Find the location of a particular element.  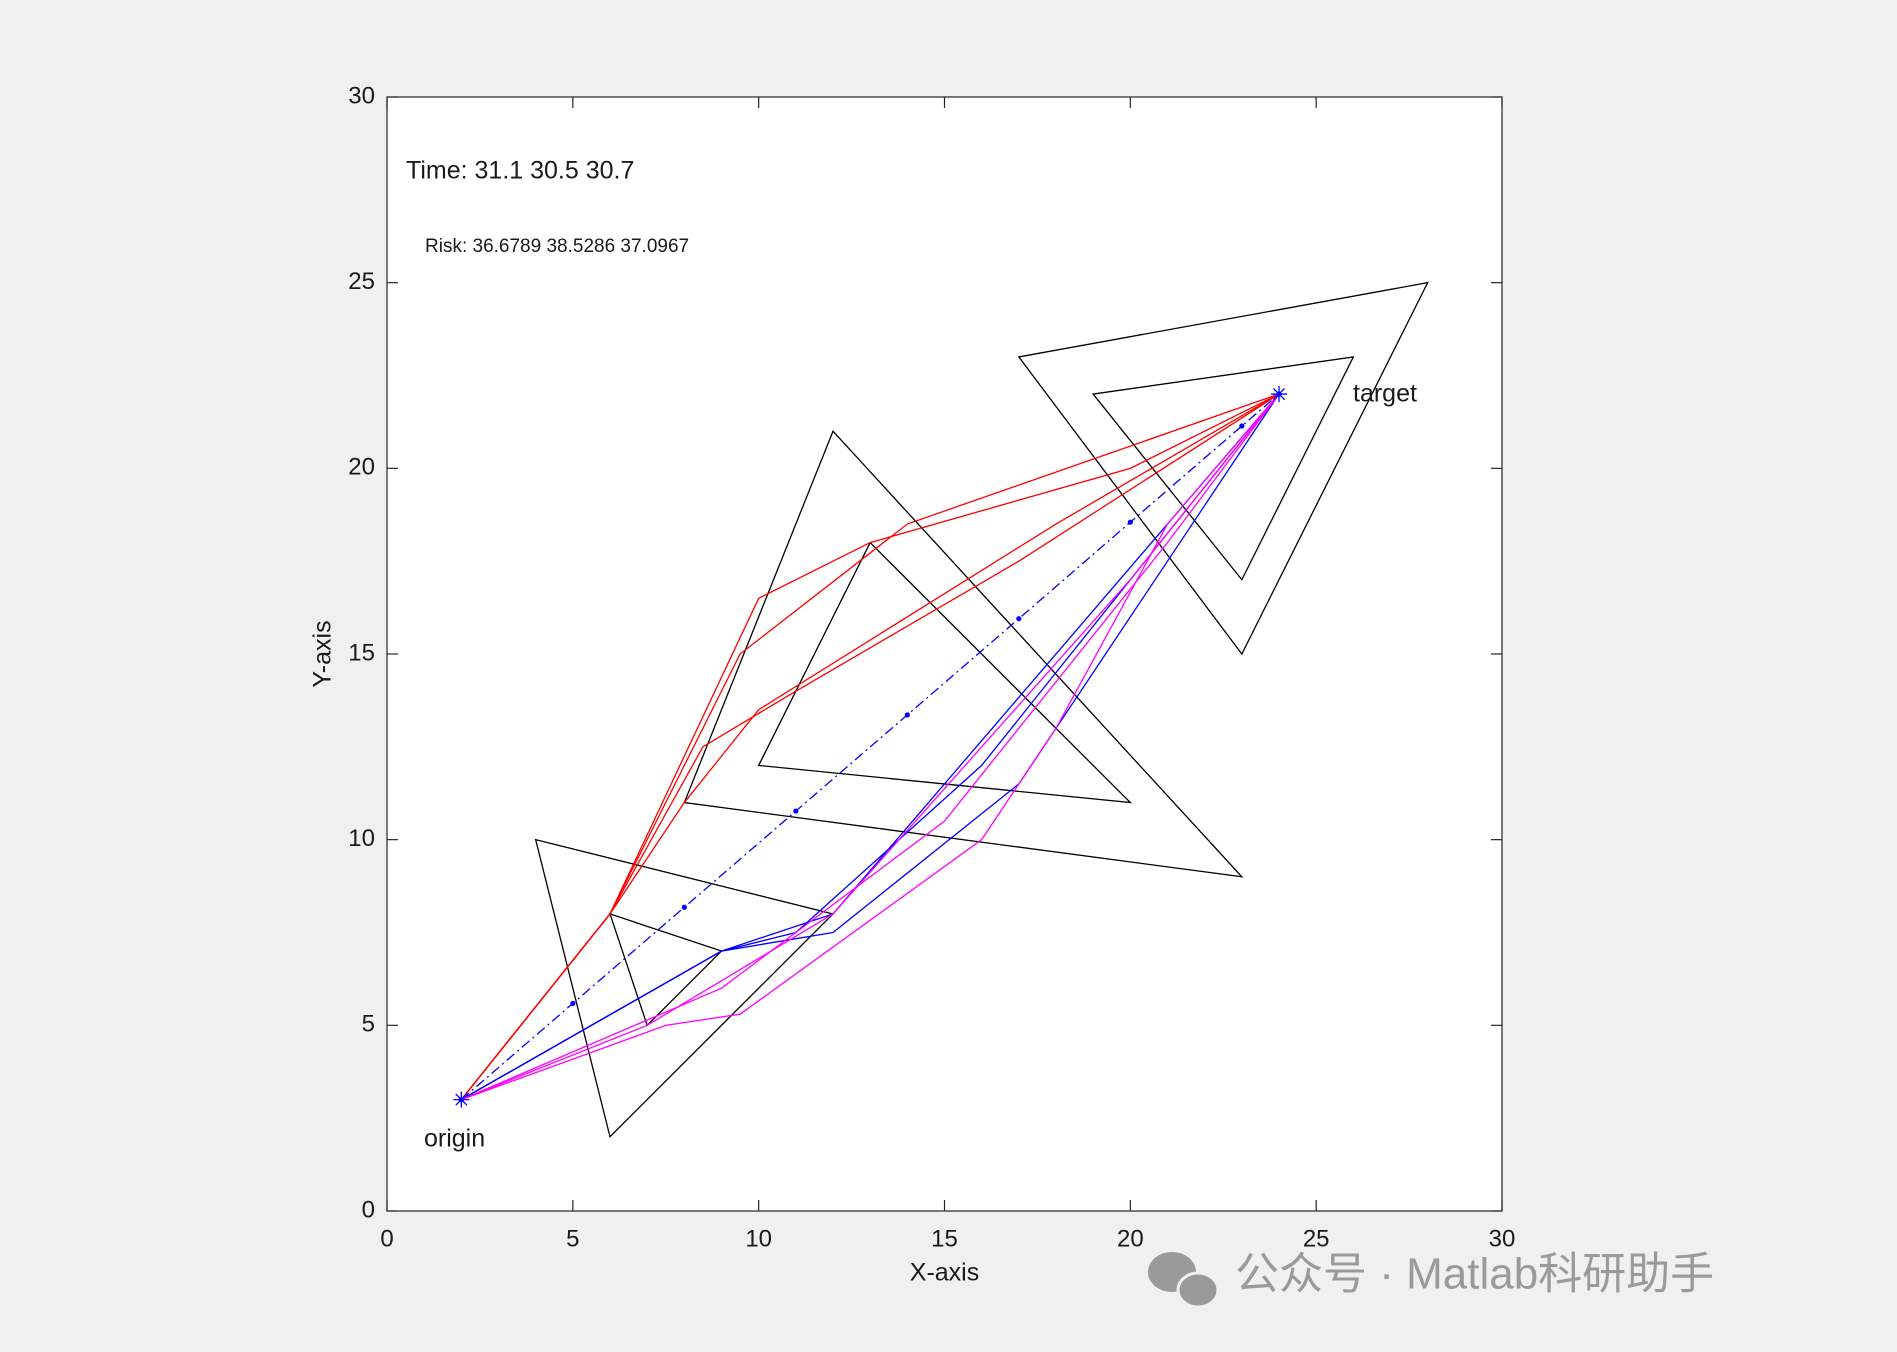

y-tick-label: 10 is located at coordinates (361, 838).